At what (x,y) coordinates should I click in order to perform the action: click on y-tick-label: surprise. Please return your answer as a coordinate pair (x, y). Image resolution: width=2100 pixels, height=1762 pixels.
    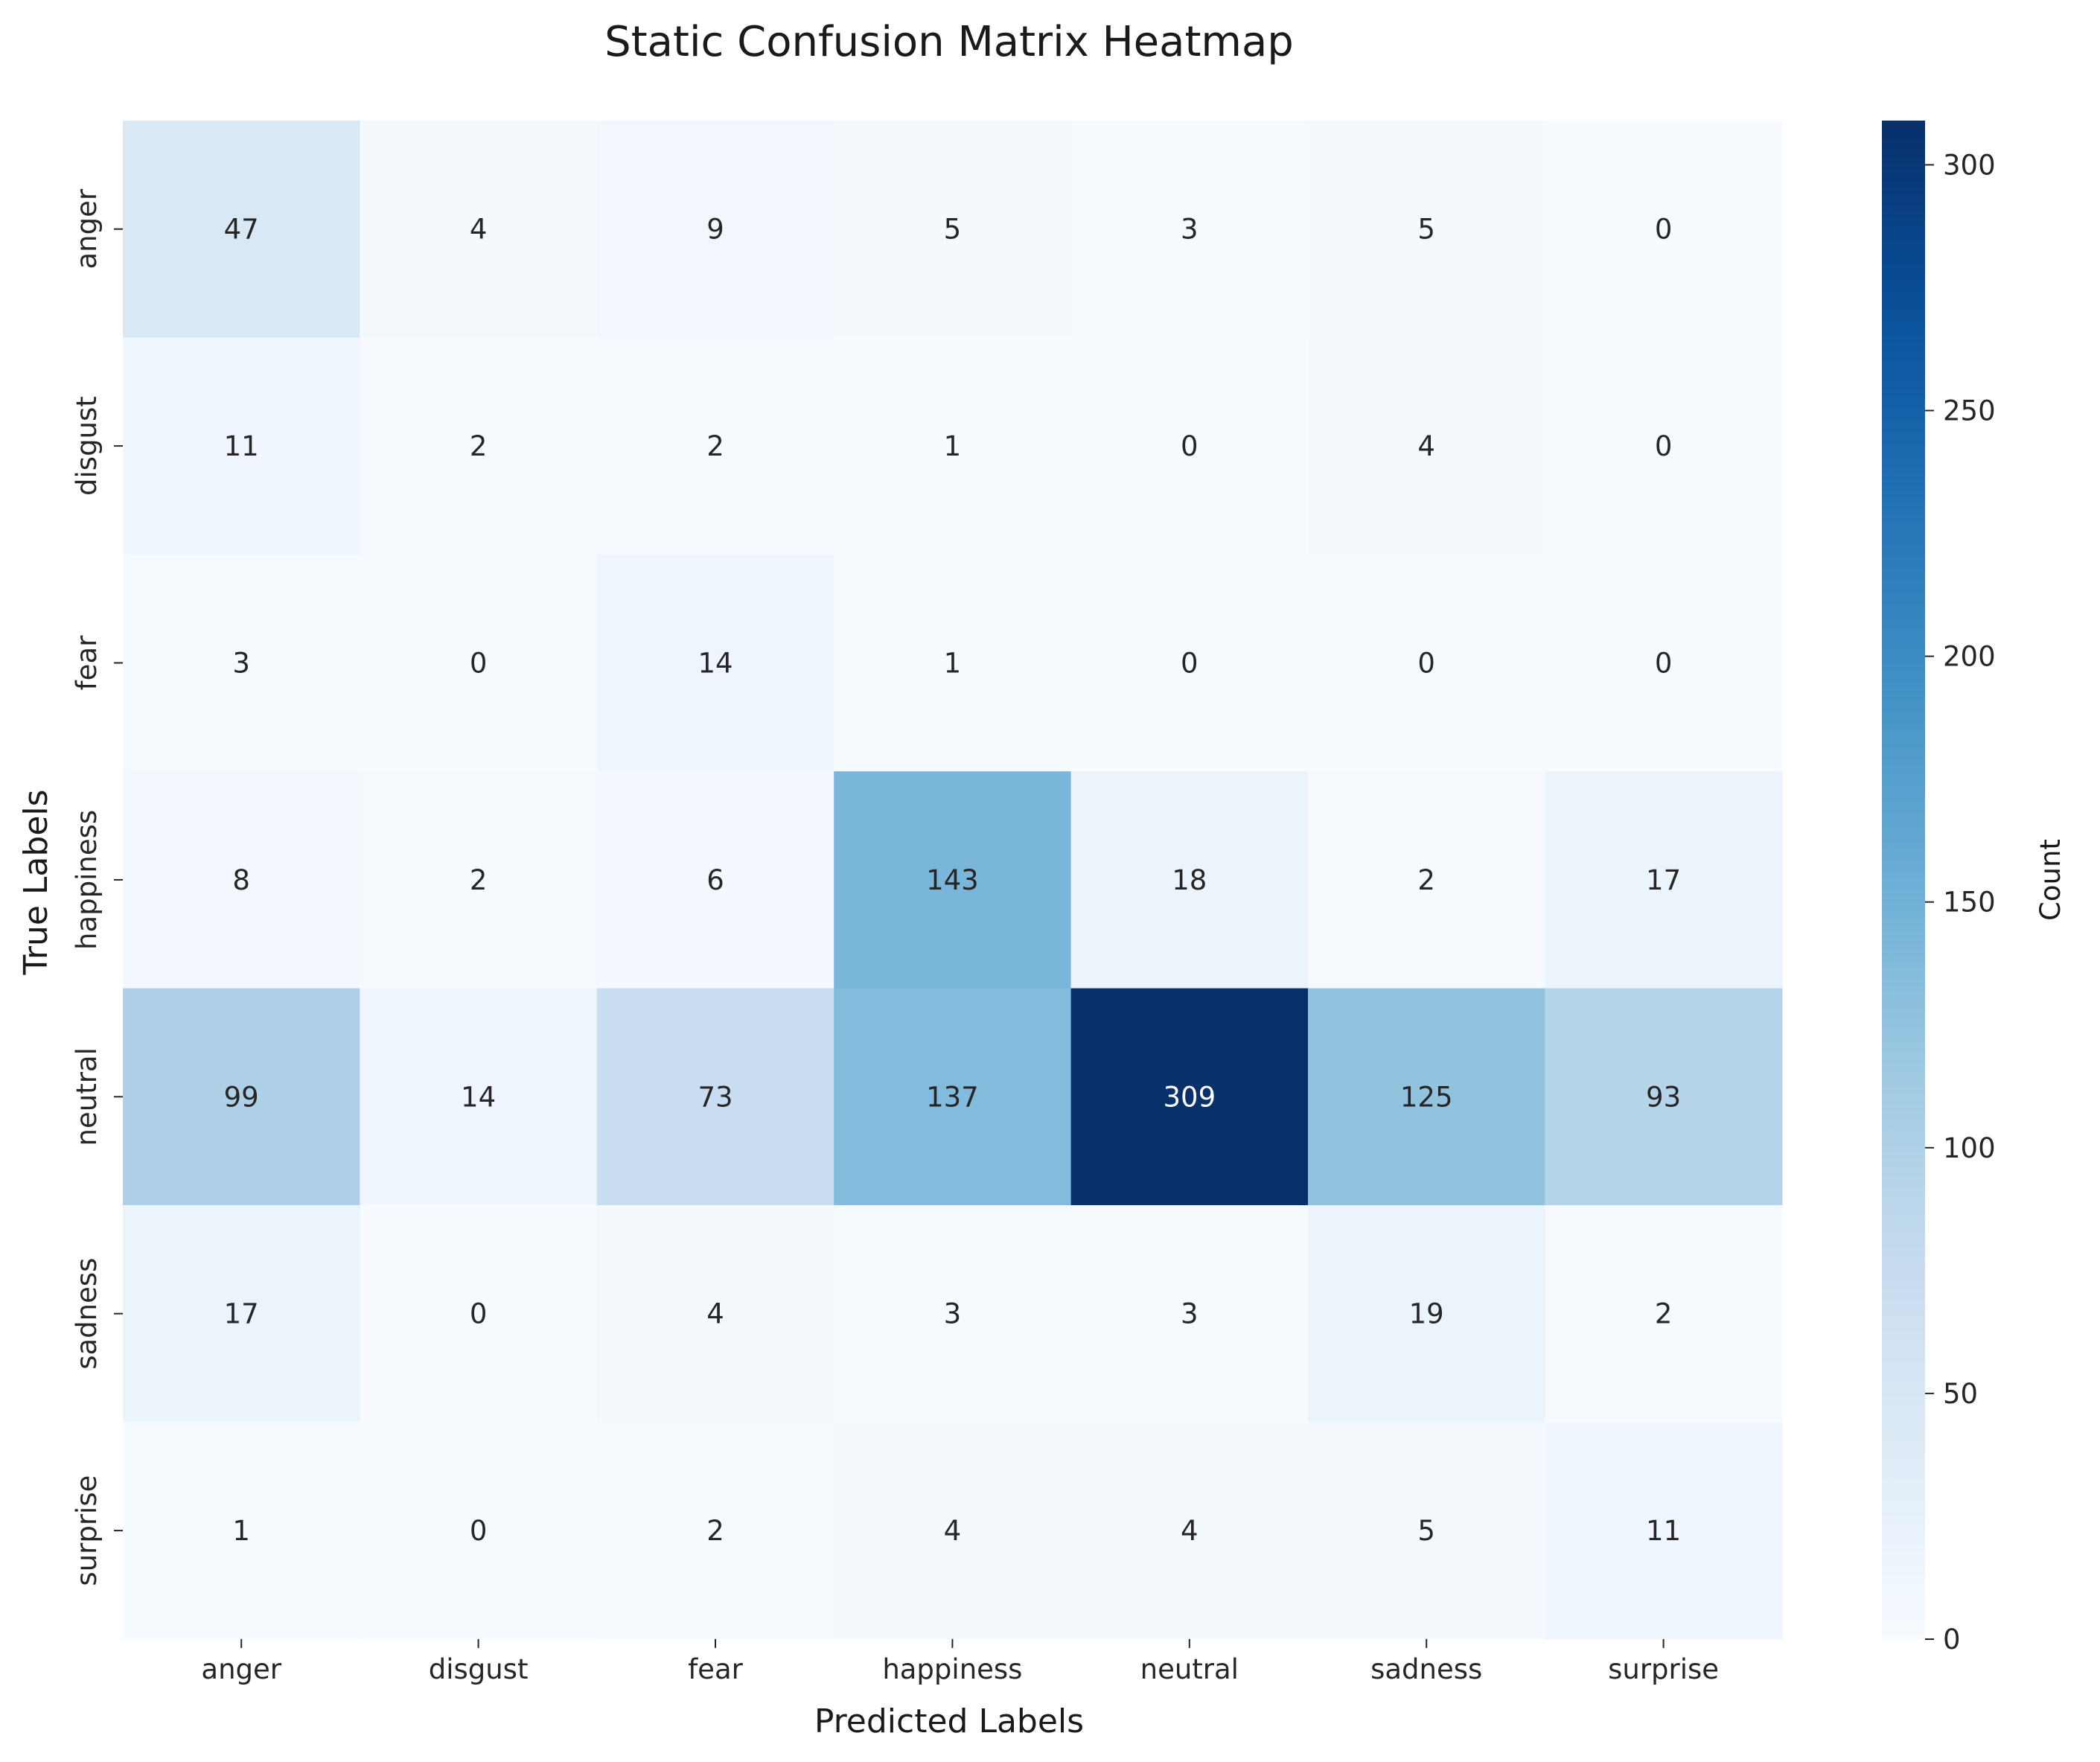
    Looking at the image, I should click on (87, 1530).